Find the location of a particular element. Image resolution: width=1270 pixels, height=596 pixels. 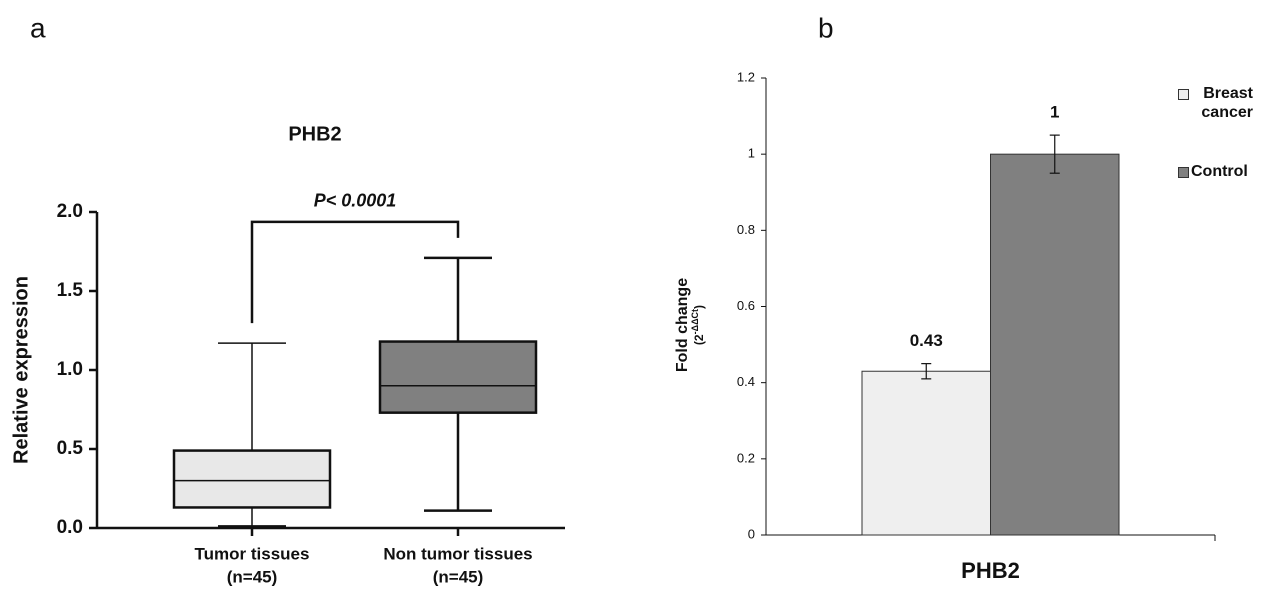

x-tick-label: Tumor tissues is located at coordinates (252, 553).